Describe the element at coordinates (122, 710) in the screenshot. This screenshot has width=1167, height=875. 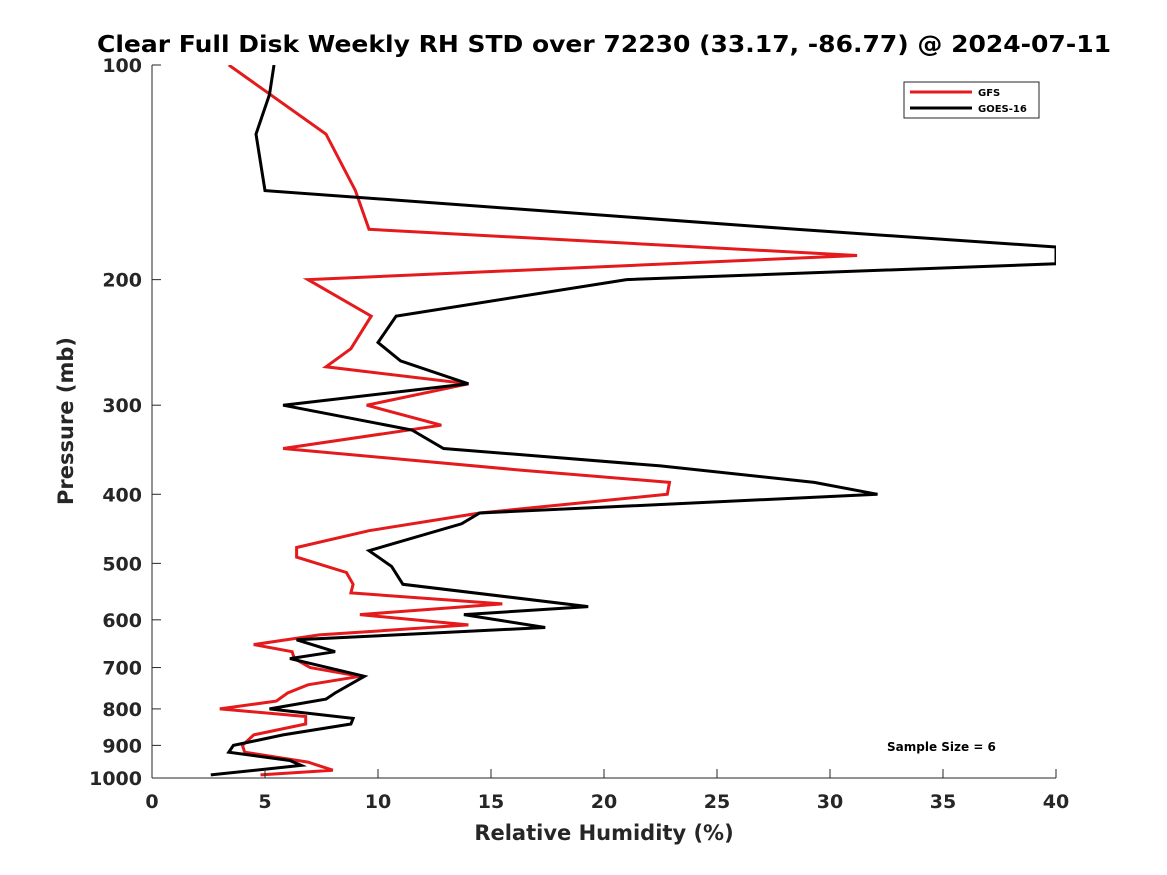
I see `y-tick-label: 800` at that location.